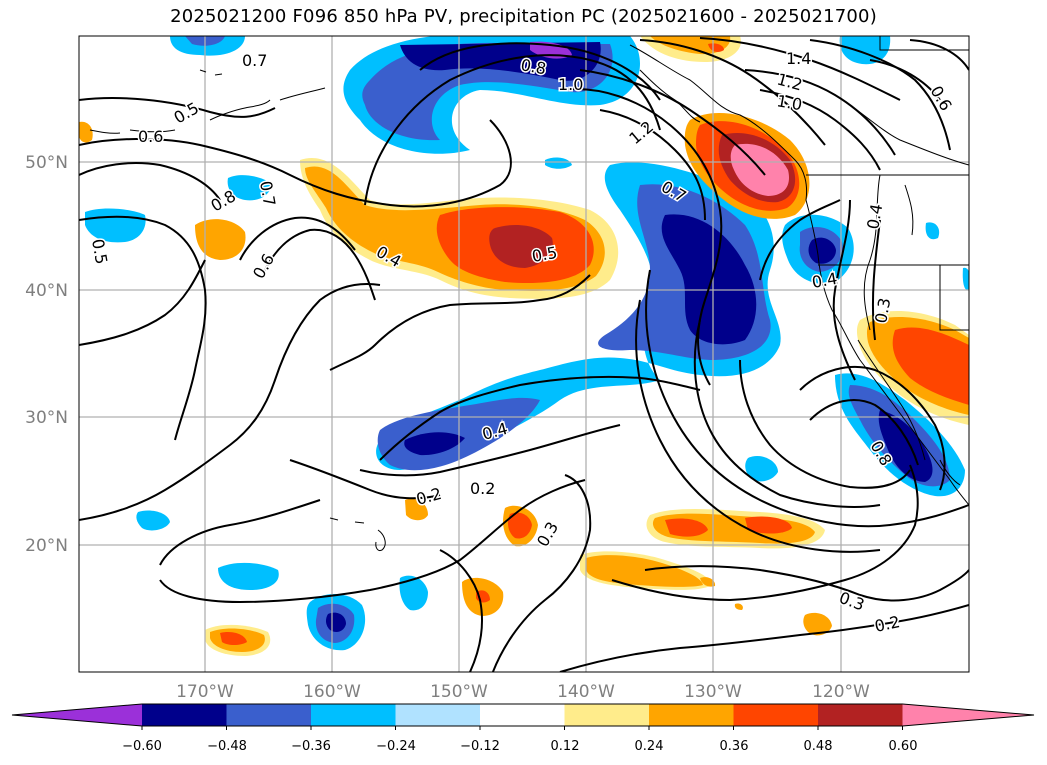 The height and width of the screenshot is (765, 1047). I want to click on colorbar, so click(523, 716).